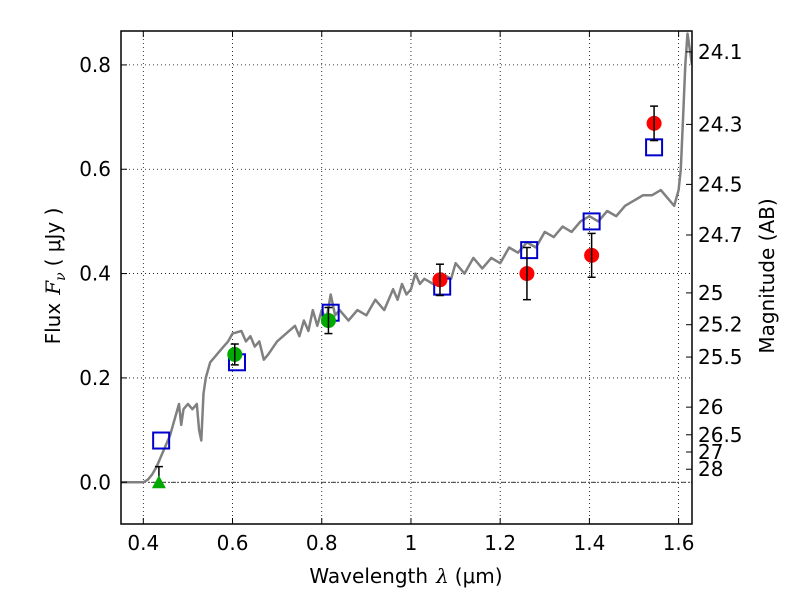  What do you see at coordinates (589, 543) in the screenshot?
I see `x-tick-label: 1.4` at bounding box center [589, 543].